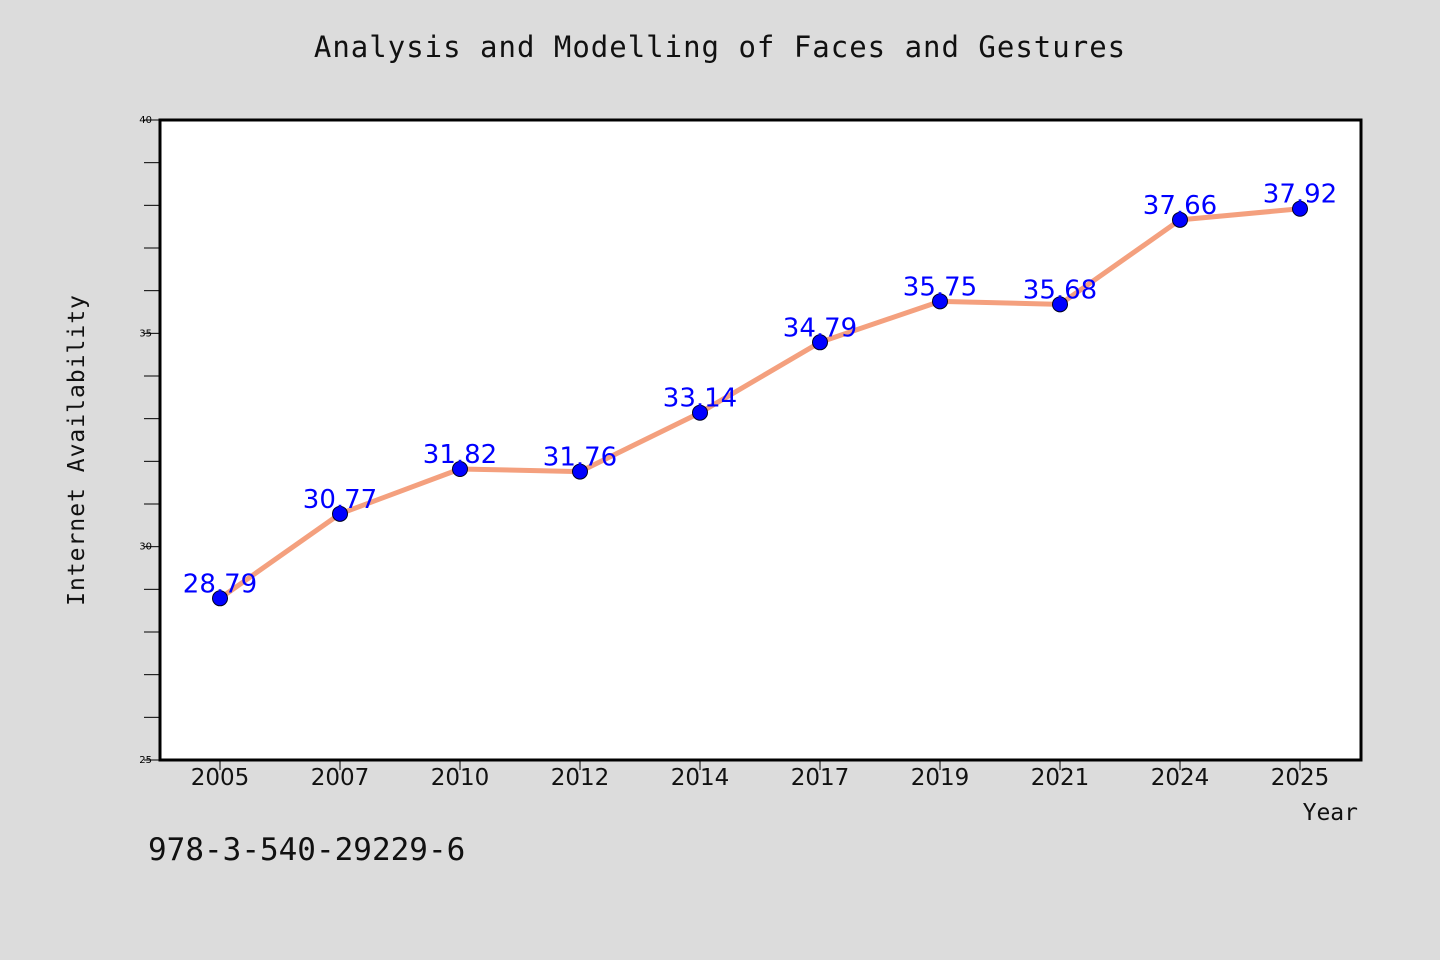 This screenshot has height=960, width=1440. I want to click on y-tick-label: 25, so click(145, 760).